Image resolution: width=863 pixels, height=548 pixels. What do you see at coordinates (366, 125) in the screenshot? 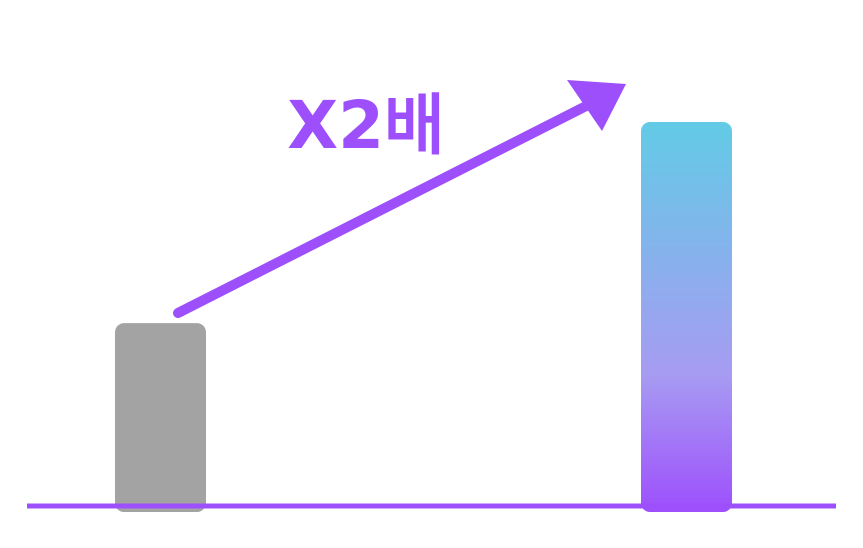
I see `growth-multiplier-label: X2배` at bounding box center [366, 125].